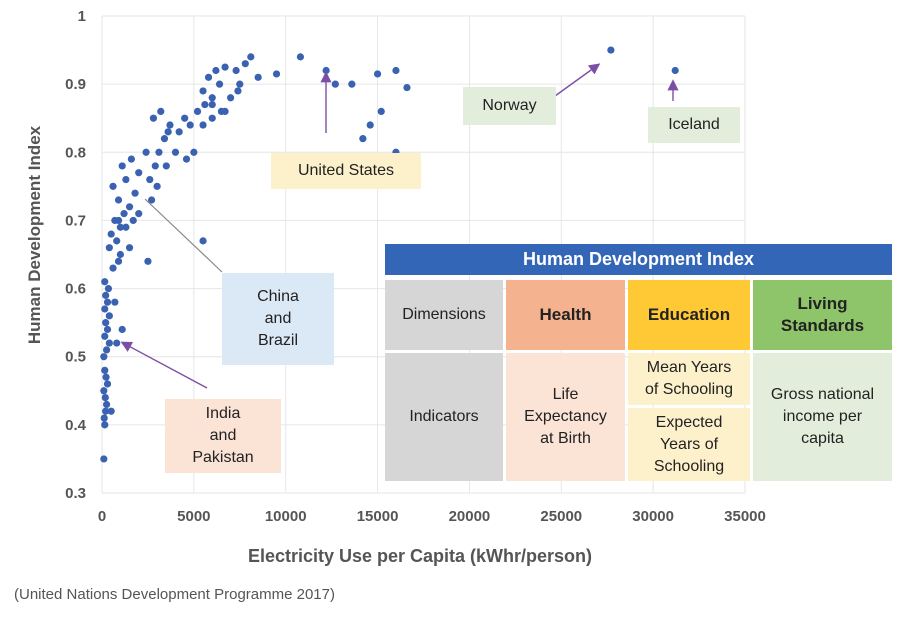 The height and width of the screenshot is (617, 900). I want to click on life-expectancy-label: Life Expectancy at Birth, so click(565, 416).